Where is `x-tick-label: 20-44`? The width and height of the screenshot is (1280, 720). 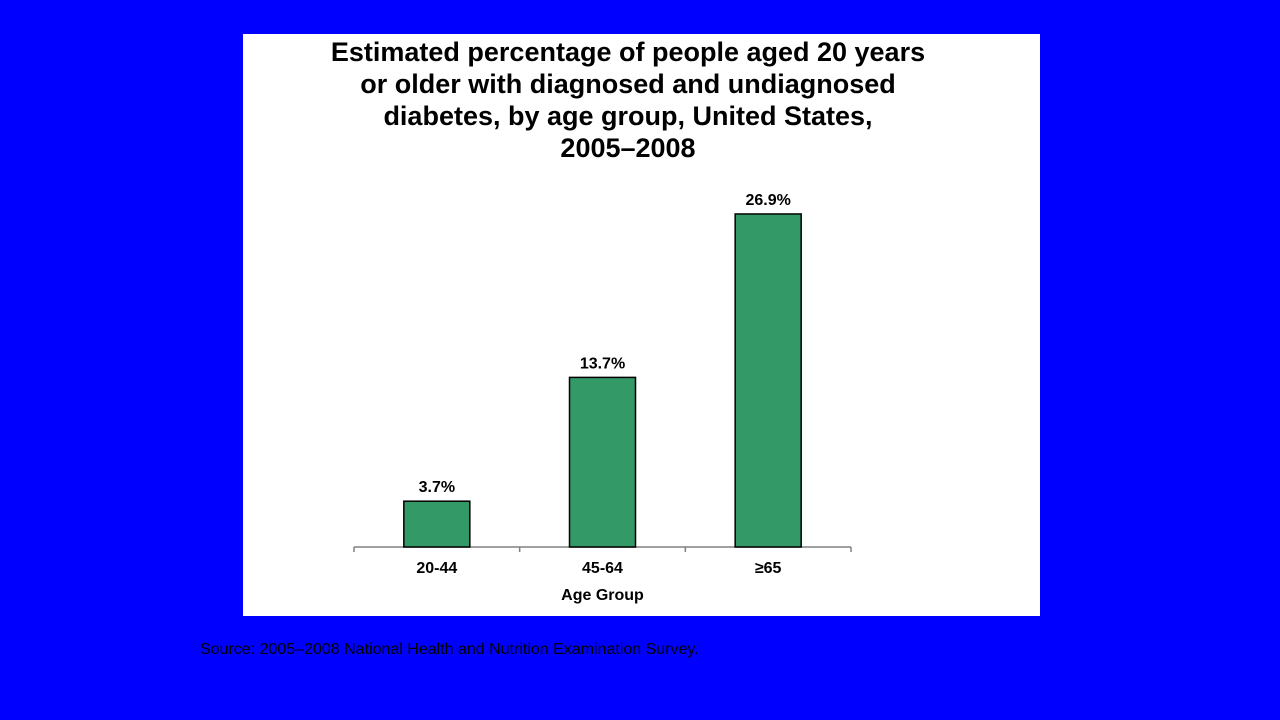 x-tick-label: 20-44 is located at coordinates (436, 568).